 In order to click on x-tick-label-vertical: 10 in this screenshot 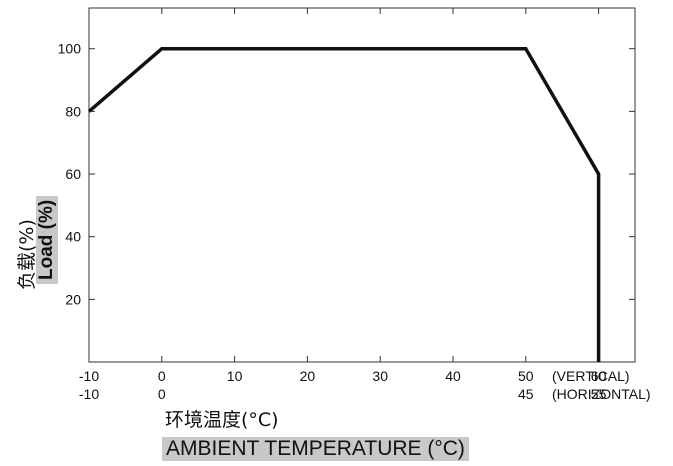, I will do `click(235, 376)`.